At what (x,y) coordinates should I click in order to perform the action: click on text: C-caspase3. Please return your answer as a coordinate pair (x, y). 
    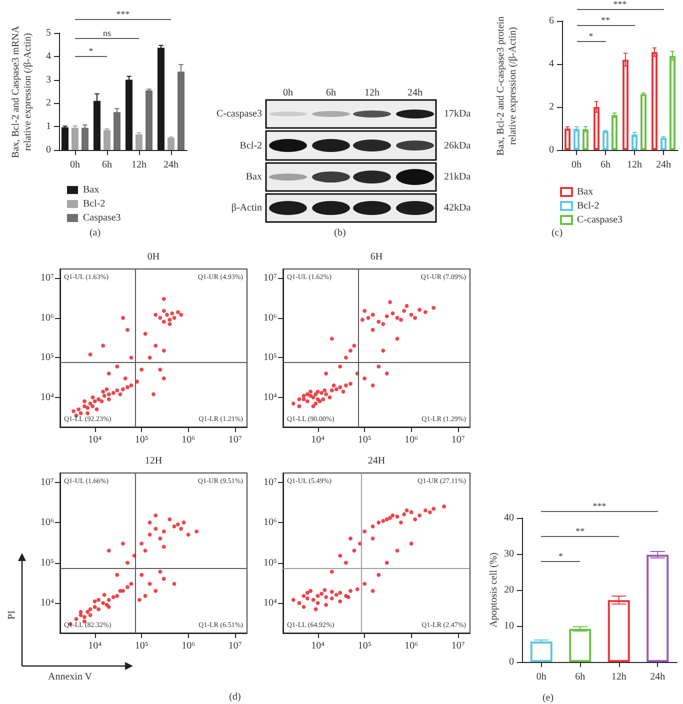
    Looking at the image, I should click on (239, 114).